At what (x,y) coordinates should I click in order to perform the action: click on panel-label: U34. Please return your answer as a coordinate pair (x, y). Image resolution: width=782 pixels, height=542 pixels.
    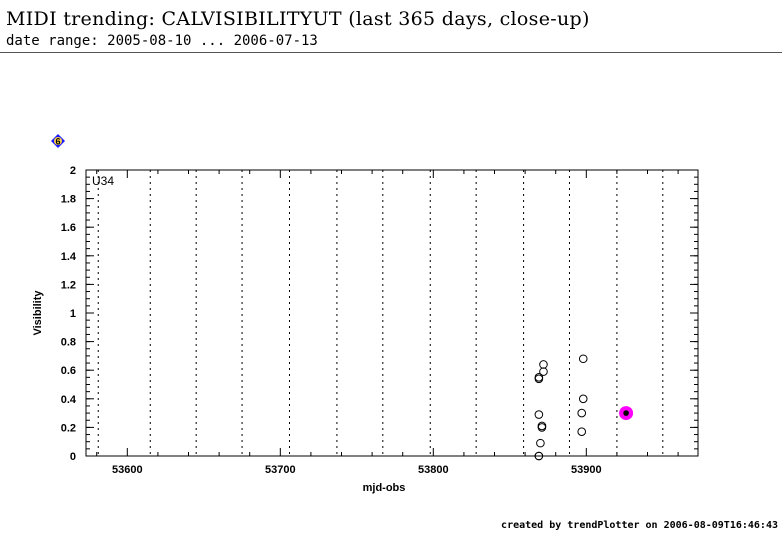
    Looking at the image, I should click on (103, 181).